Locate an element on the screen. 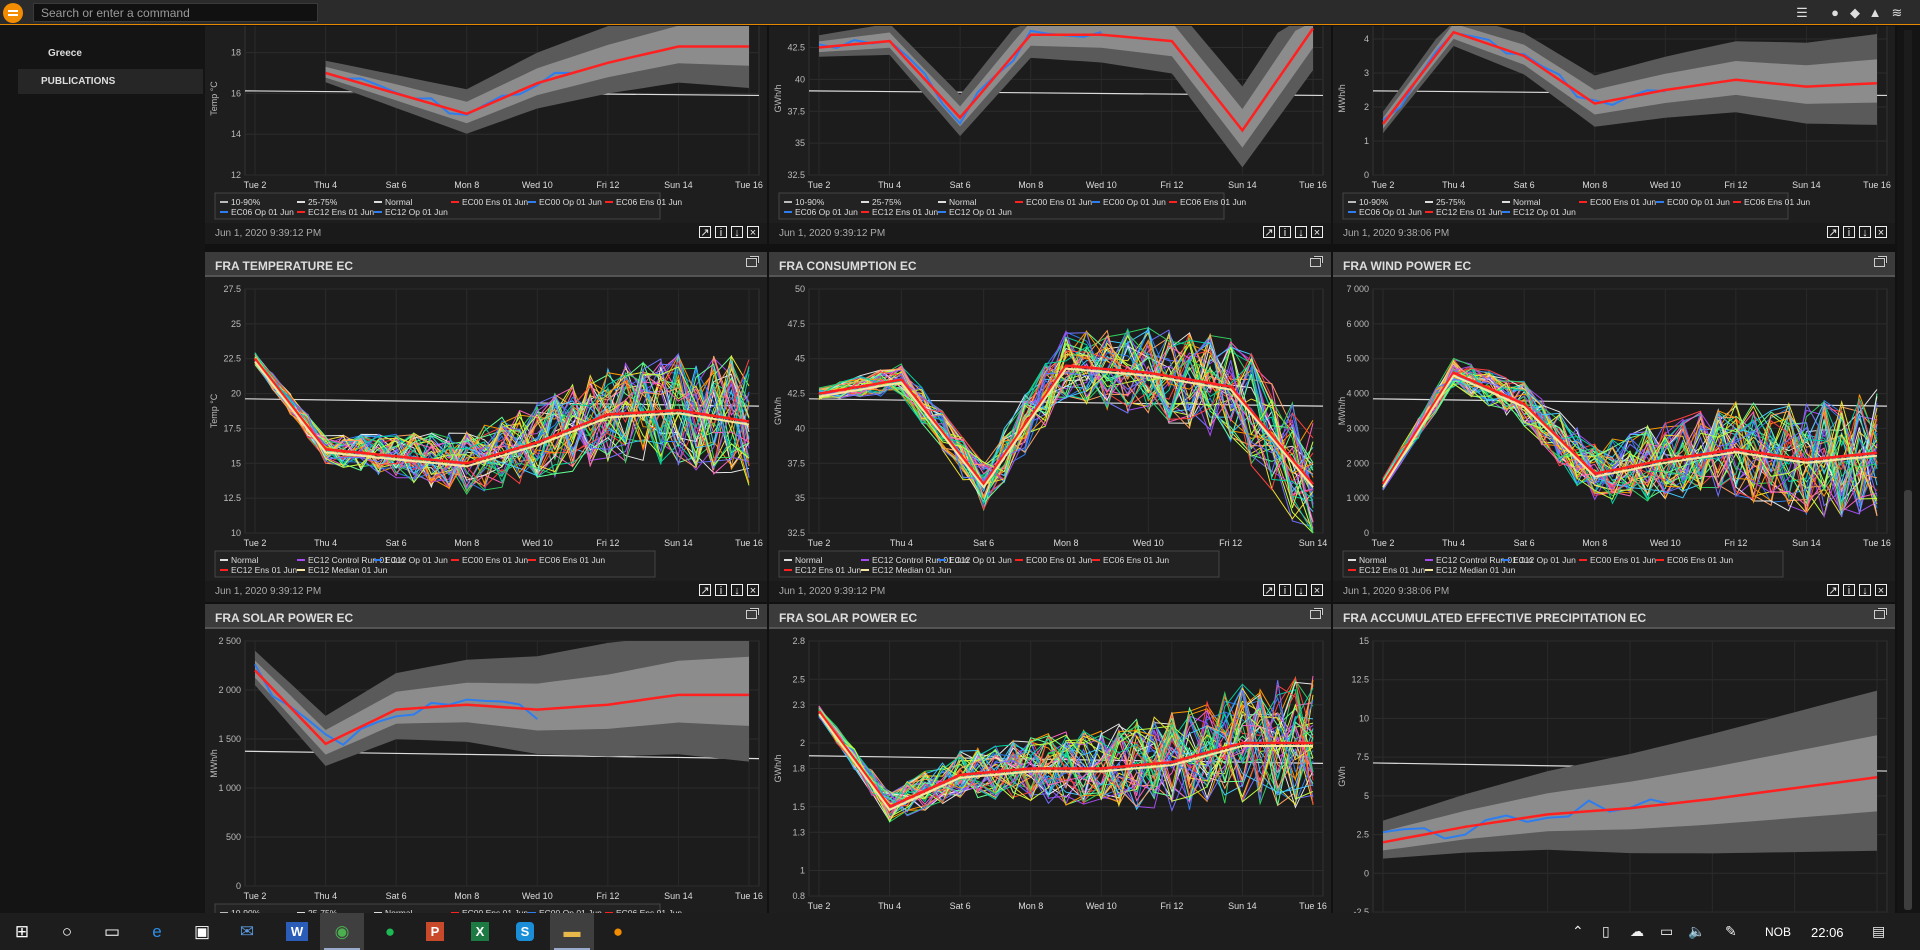 This screenshot has height=950, width=1920. notifications-icon: ▤ is located at coordinates (1879, 931).